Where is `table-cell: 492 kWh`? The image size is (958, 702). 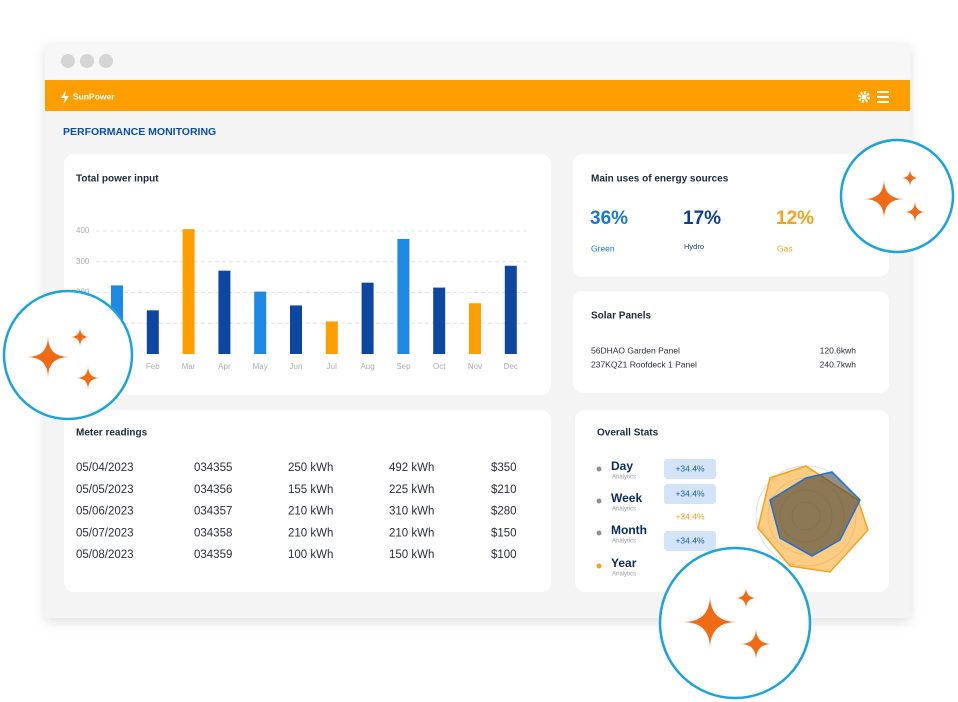
table-cell: 492 kWh is located at coordinates (411, 468).